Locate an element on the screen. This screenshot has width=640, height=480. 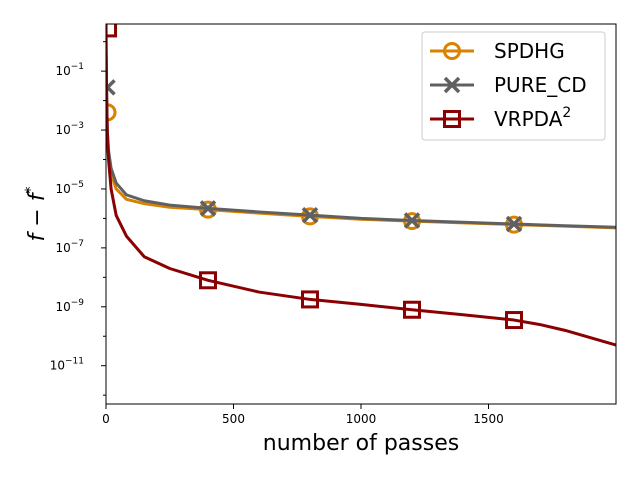
y-tick-label: 10⁻⁵ is located at coordinates (69, 188).